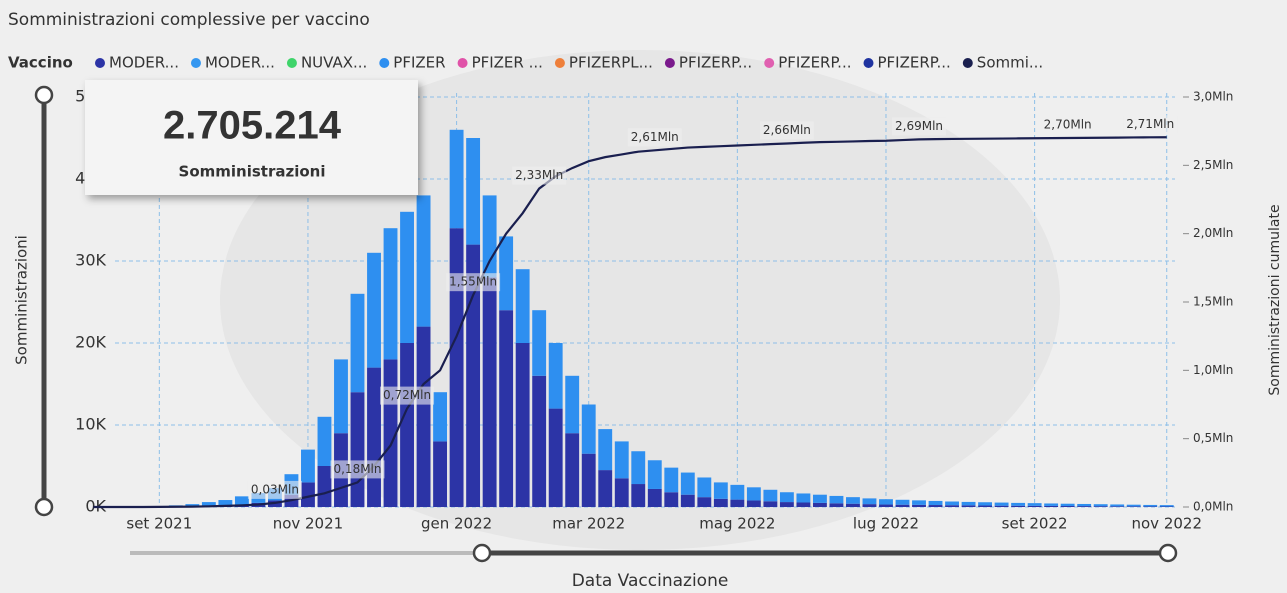 The image size is (1287, 593). Describe the element at coordinates (252, 126) in the screenshot. I see `kpi-value: 2.705.214` at that location.